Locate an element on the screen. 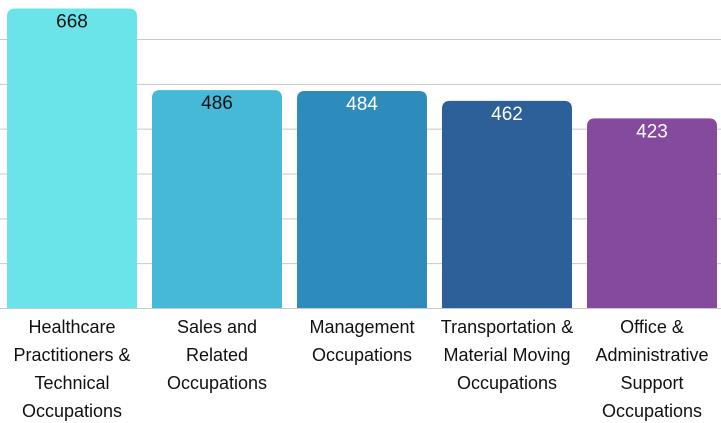 The height and width of the screenshot is (423, 721). x-tick-label: Office & Administrative Support Occupations is located at coordinates (651, 369).